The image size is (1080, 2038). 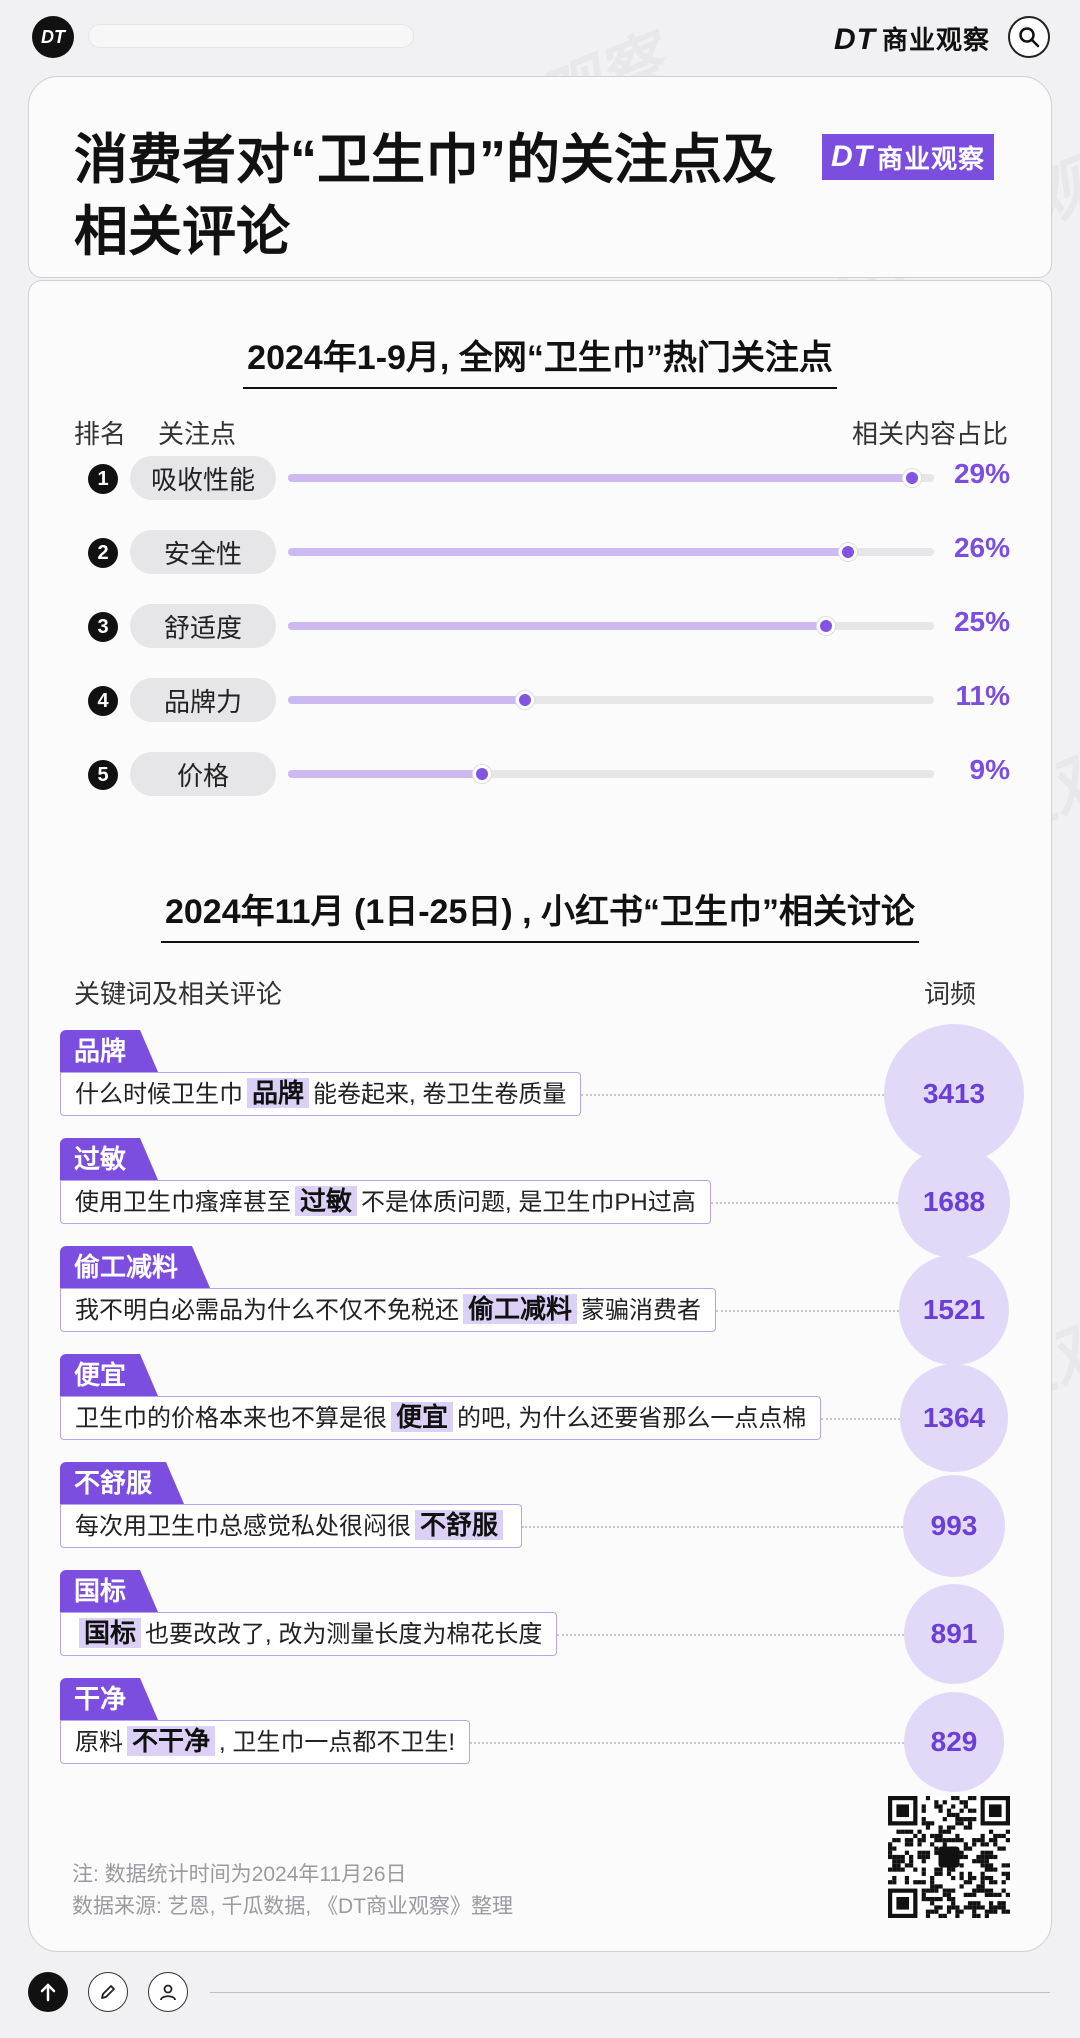 I want to click on top-bar: DT DT 商业观察, so click(x=540, y=38).